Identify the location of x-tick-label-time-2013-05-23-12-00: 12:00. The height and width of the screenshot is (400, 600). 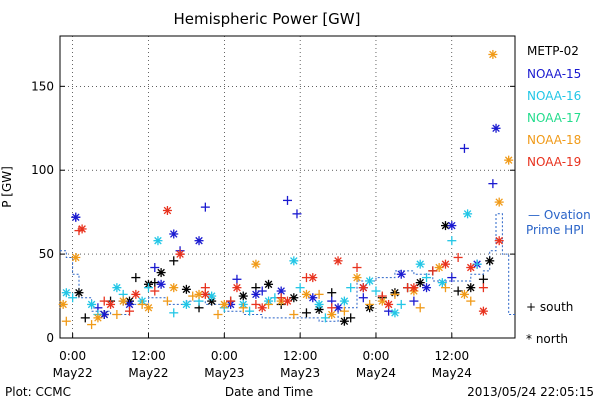
(300, 356).